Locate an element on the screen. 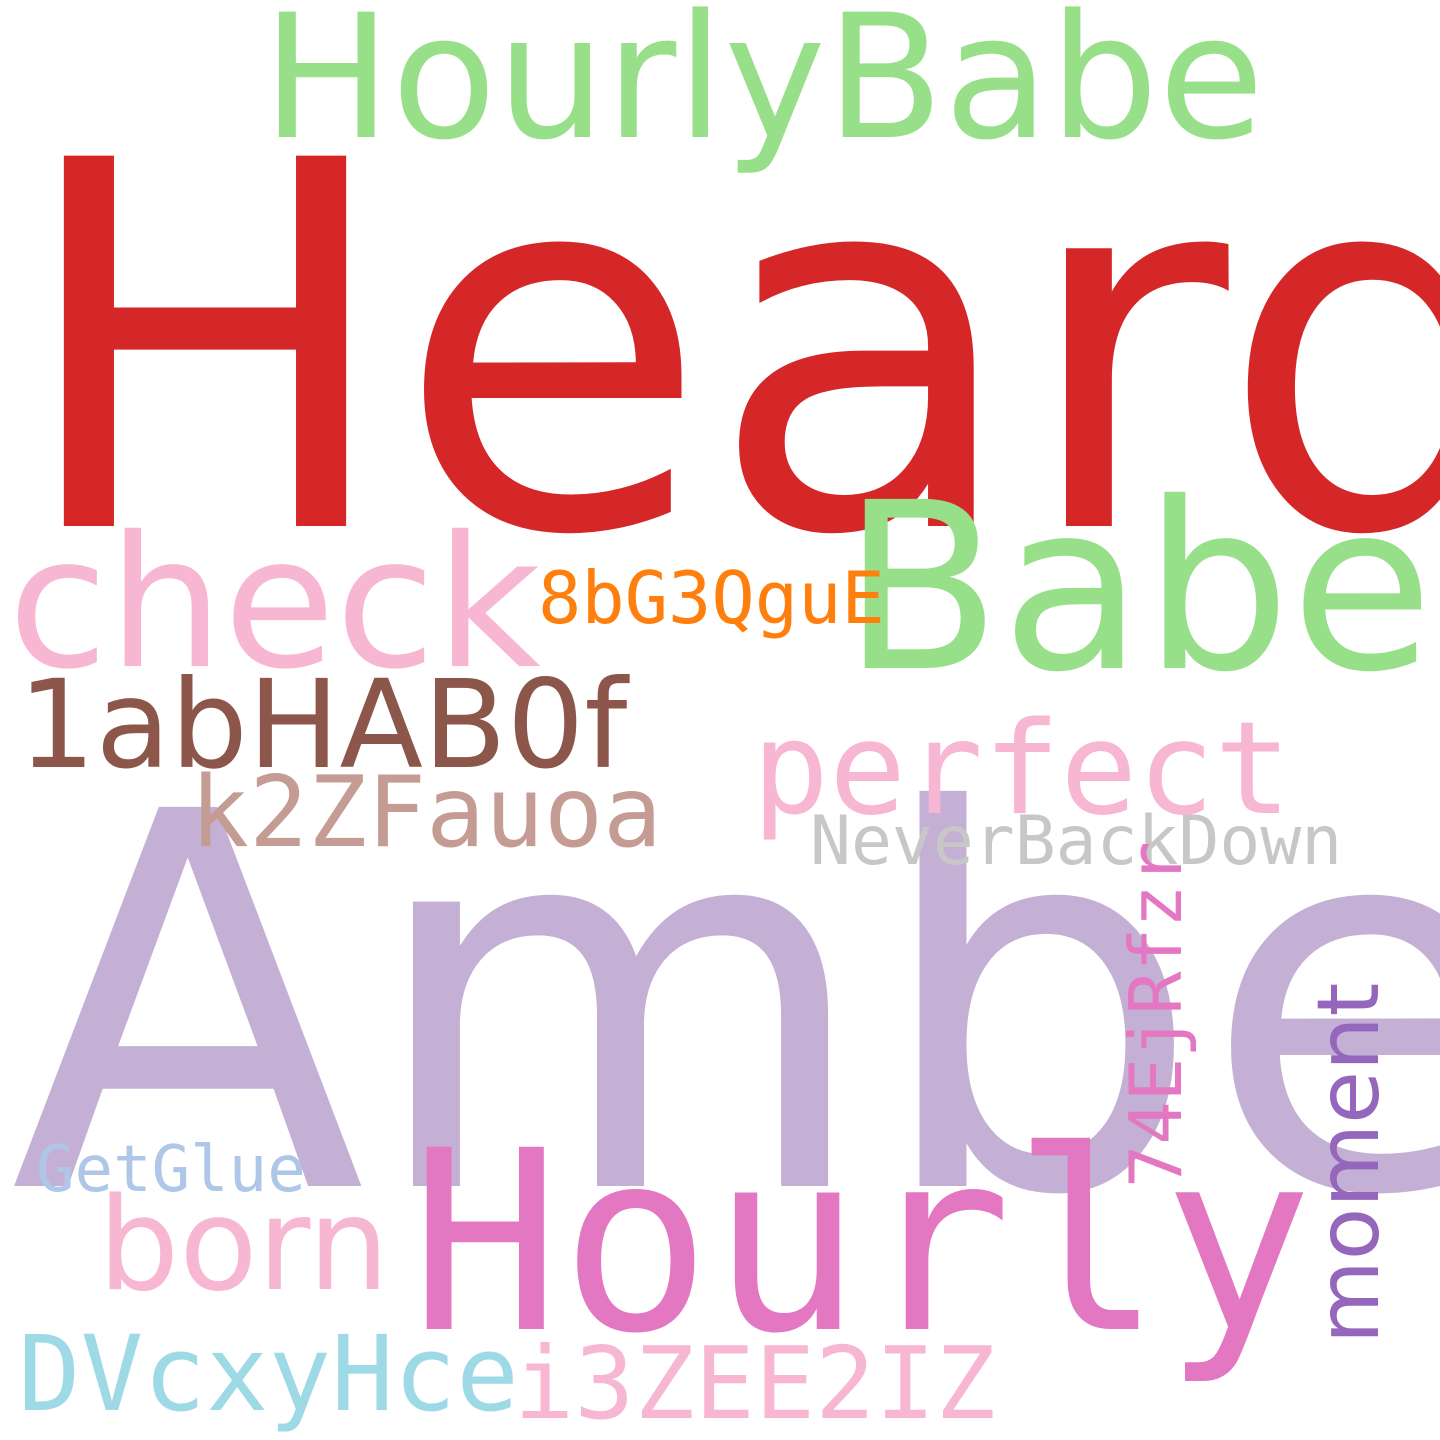 The width and height of the screenshot is (1440, 1440). word-1abhab0f: 1abHAB0f is located at coordinates (323, 725).